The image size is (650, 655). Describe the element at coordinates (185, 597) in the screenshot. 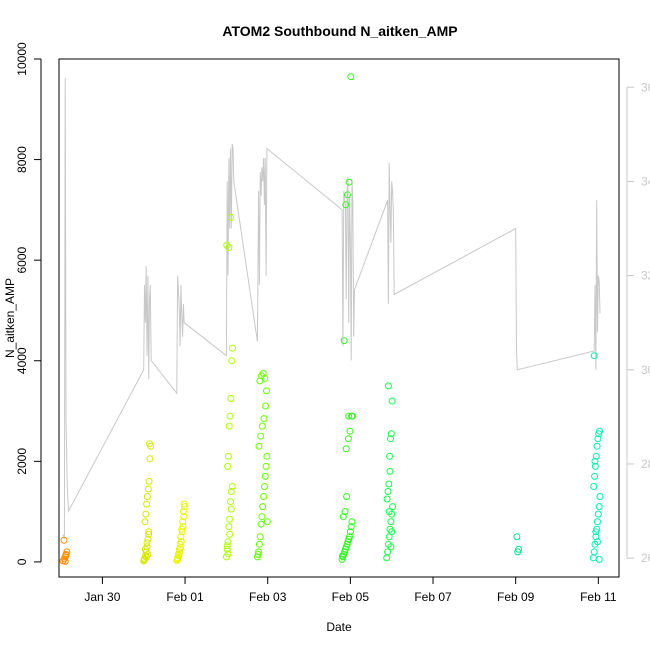

I see `x-tick-label: Feb 01` at that location.